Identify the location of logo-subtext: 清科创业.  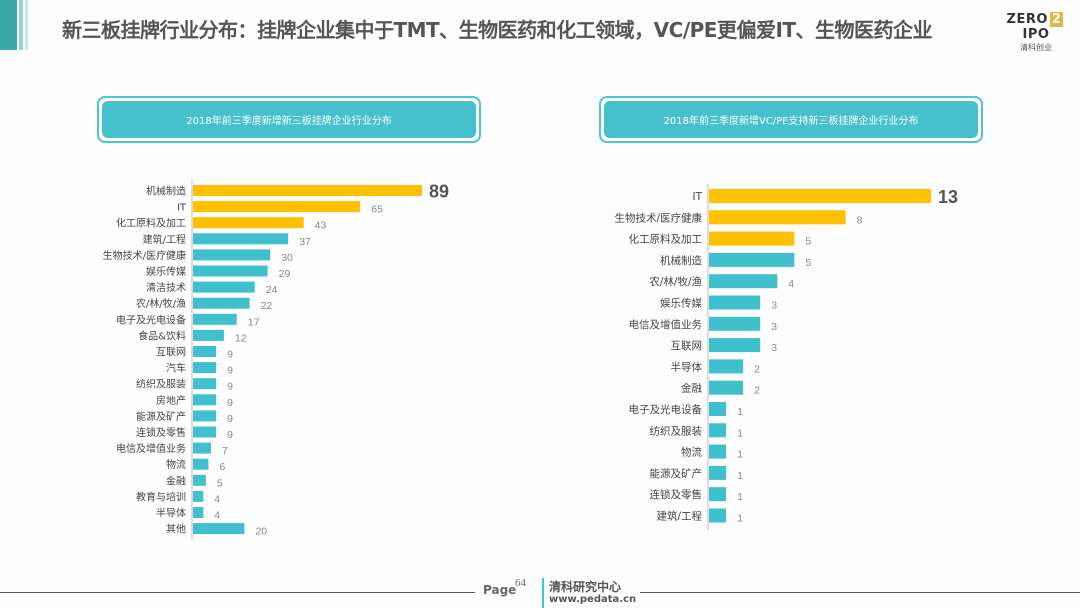
(1036, 47).